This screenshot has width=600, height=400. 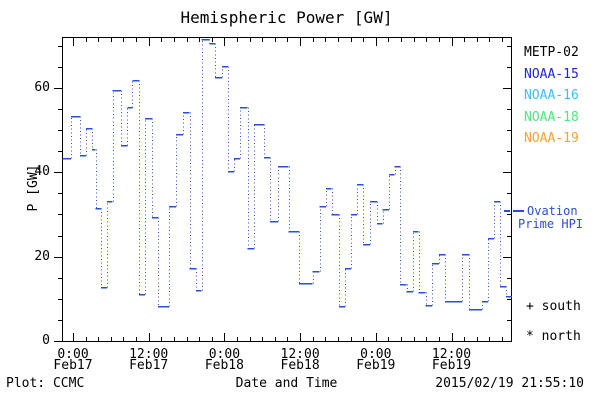 What do you see at coordinates (42, 171) in the screenshot?
I see `y-tick-label: 40` at bounding box center [42, 171].